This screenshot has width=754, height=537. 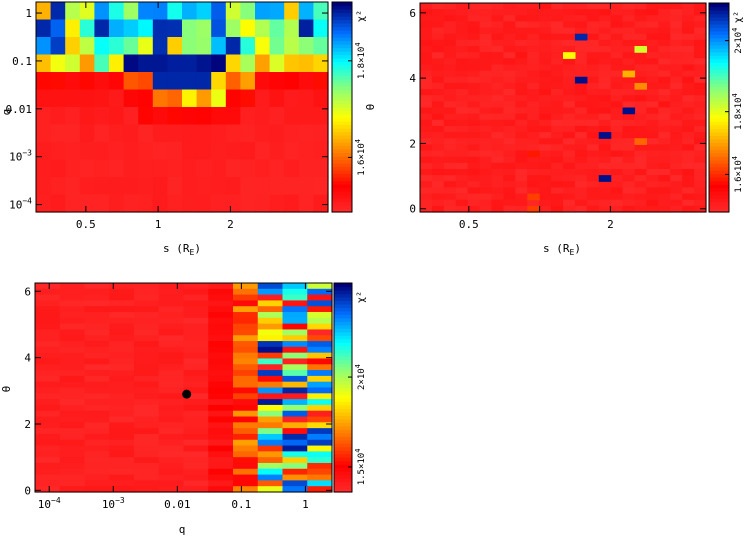 I want to click on colorbar-frame, so click(x=719, y=107).